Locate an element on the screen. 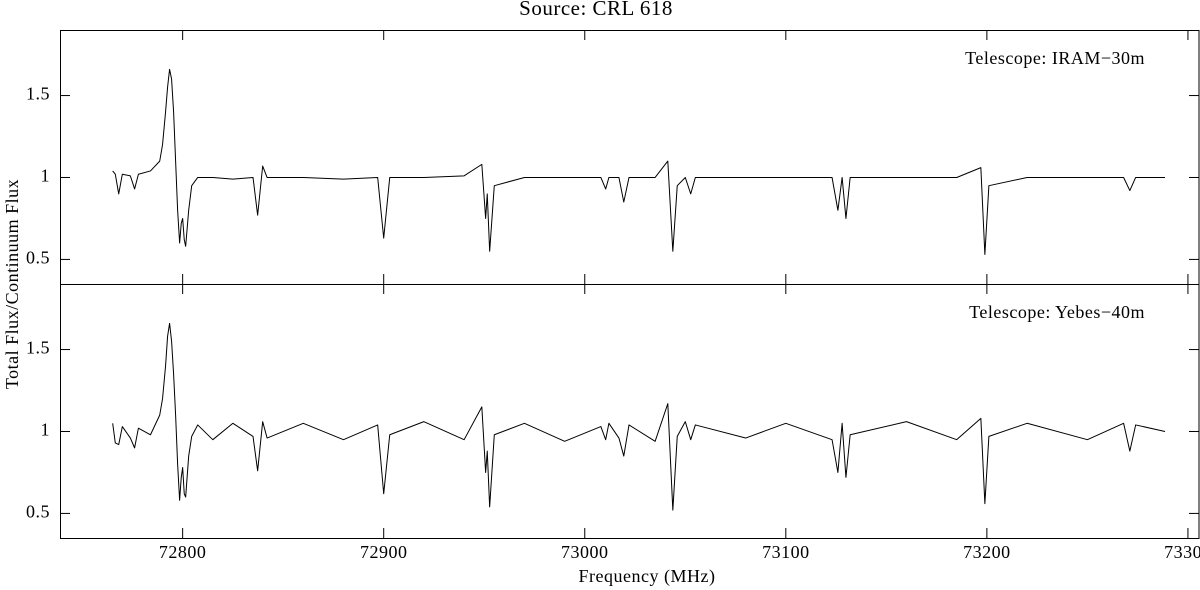 This screenshot has width=1200, height=590. panel-annotation: Telescope: Yebes−40m is located at coordinates (1057, 312).